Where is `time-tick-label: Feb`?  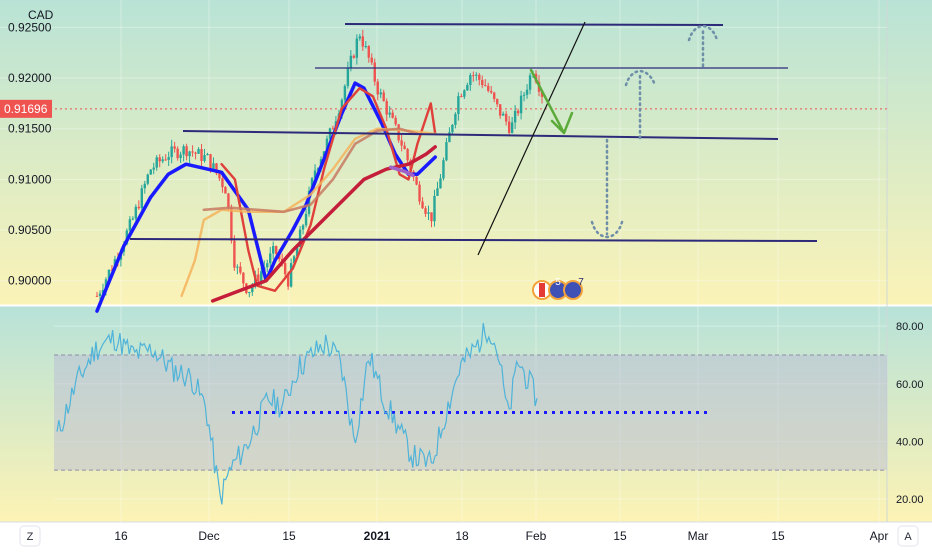
time-tick-label: Feb is located at coordinates (536, 536).